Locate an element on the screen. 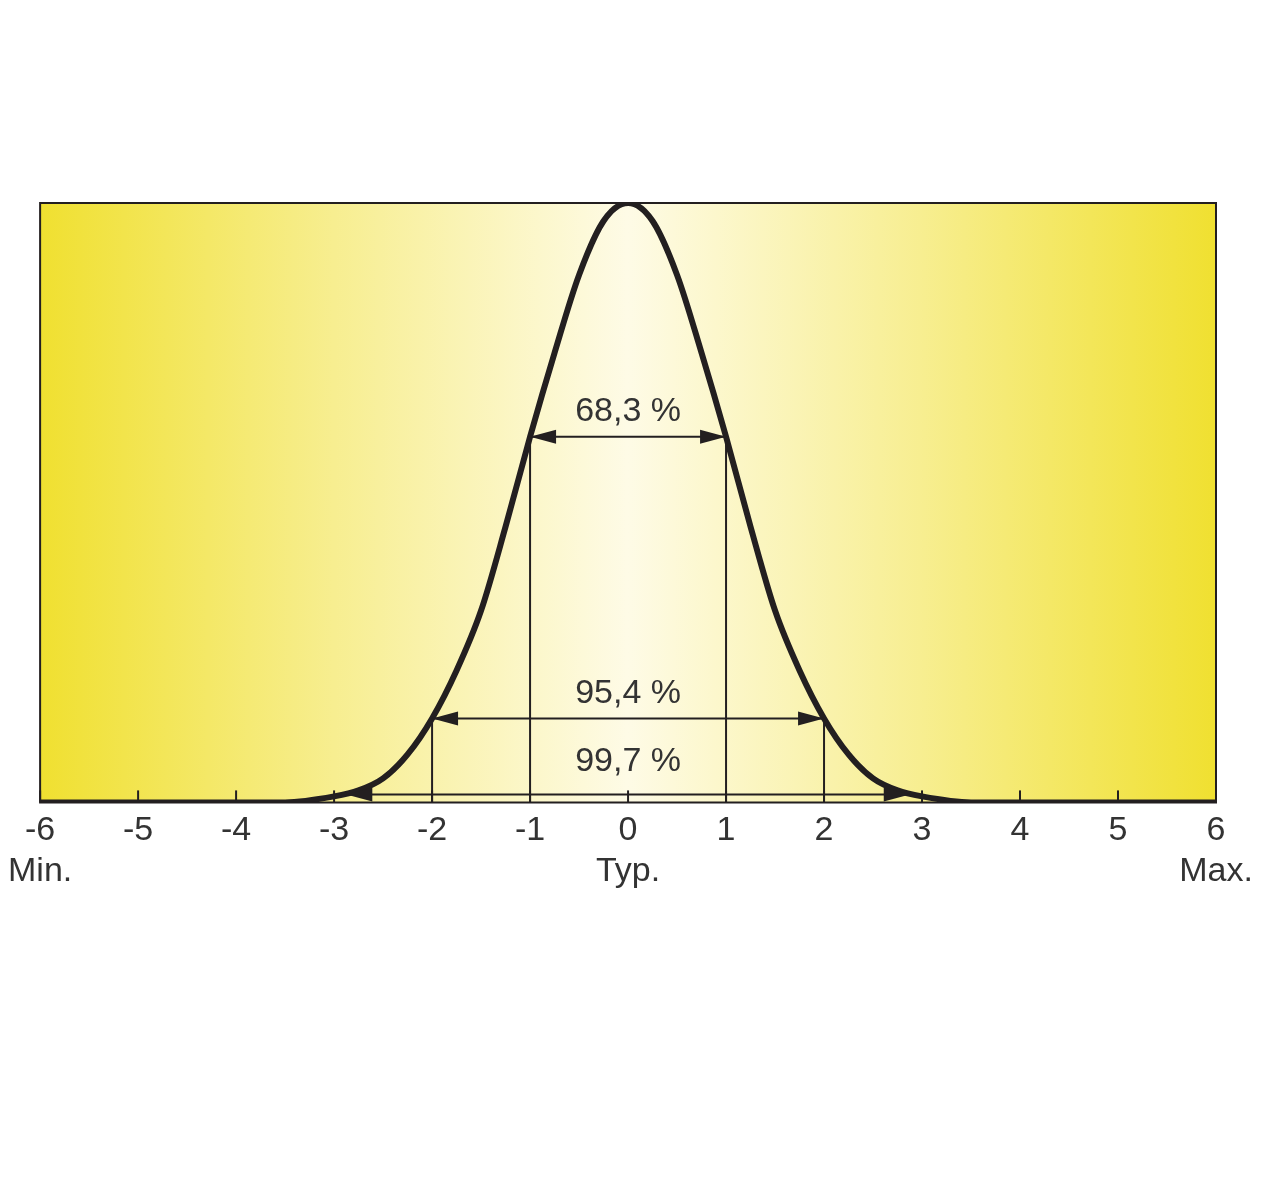  x-tick-label: 4 is located at coordinates (1020, 828).